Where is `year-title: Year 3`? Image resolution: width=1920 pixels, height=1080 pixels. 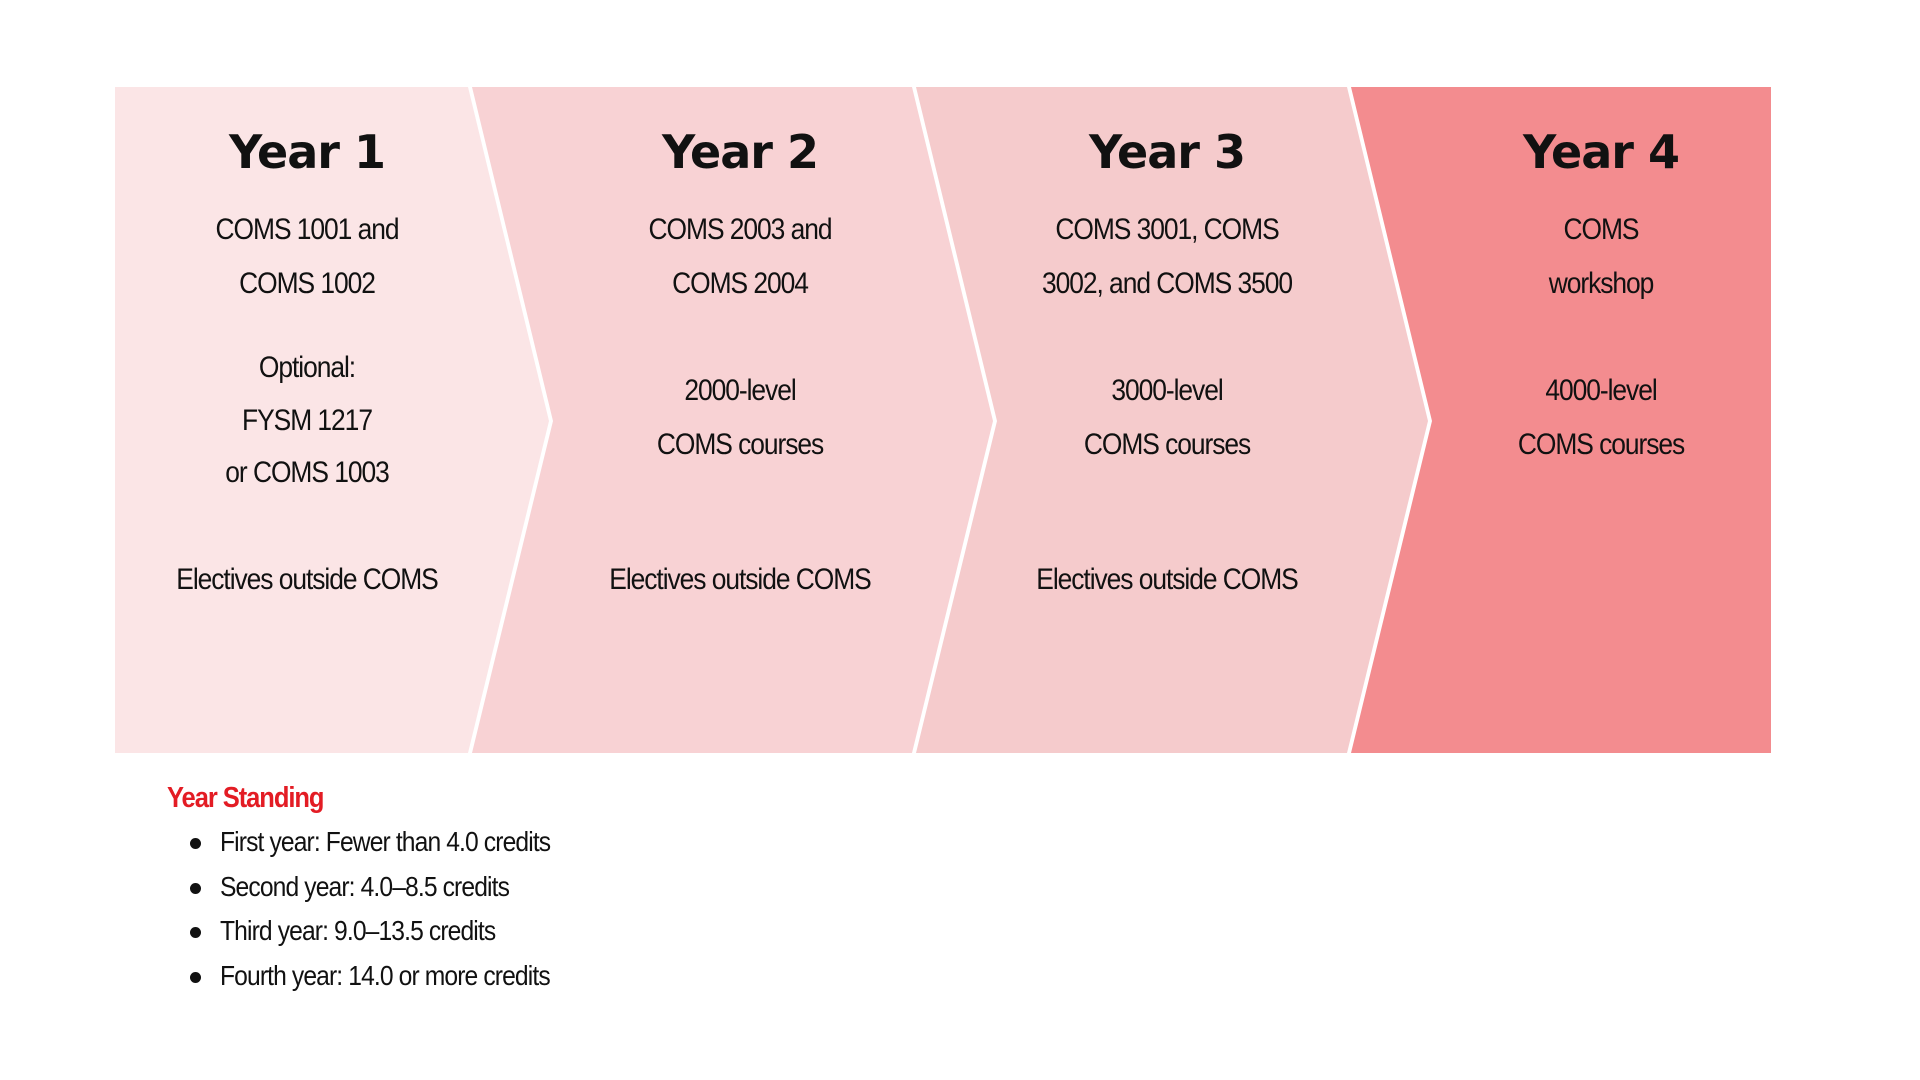 year-title: Year 3 is located at coordinates (1167, 152).